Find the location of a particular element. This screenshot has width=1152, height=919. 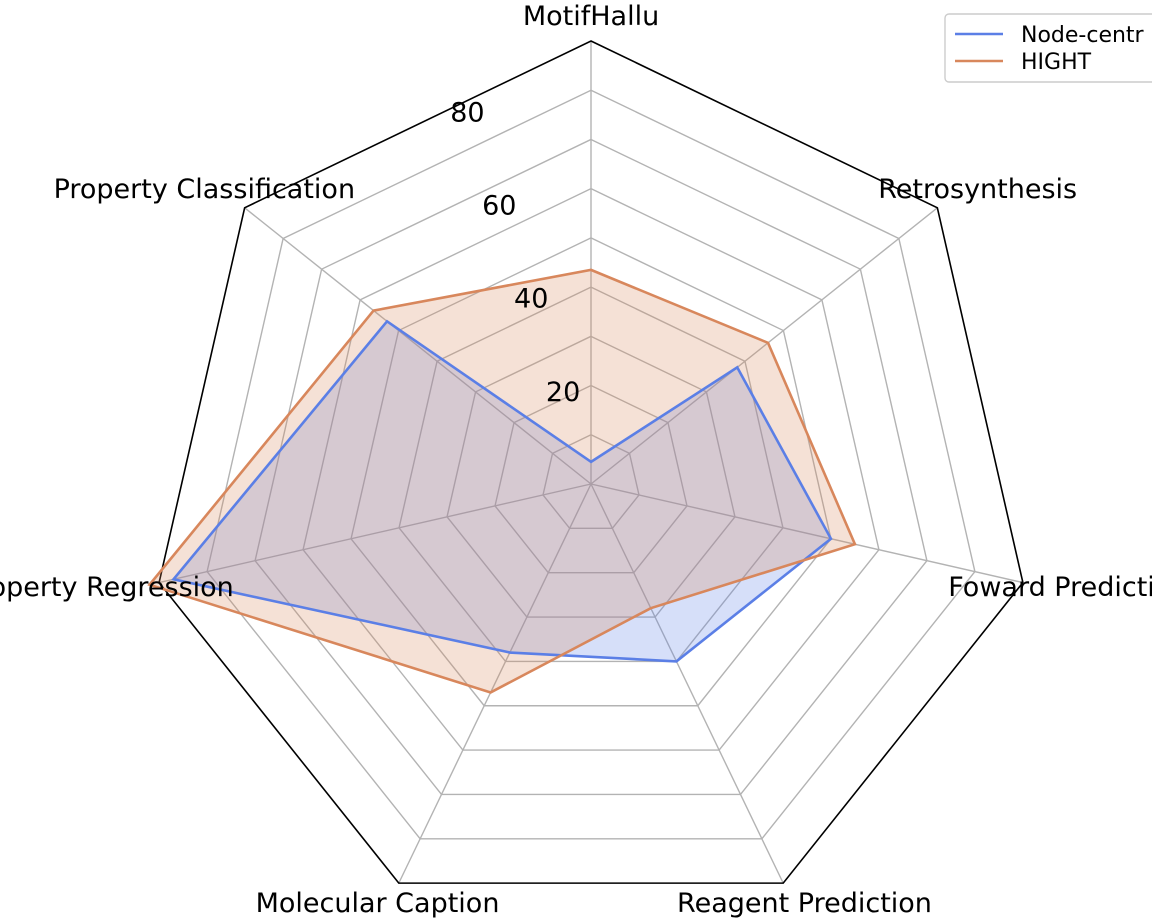

legend-label: HIGHT is located at coordinates (1056, 62).